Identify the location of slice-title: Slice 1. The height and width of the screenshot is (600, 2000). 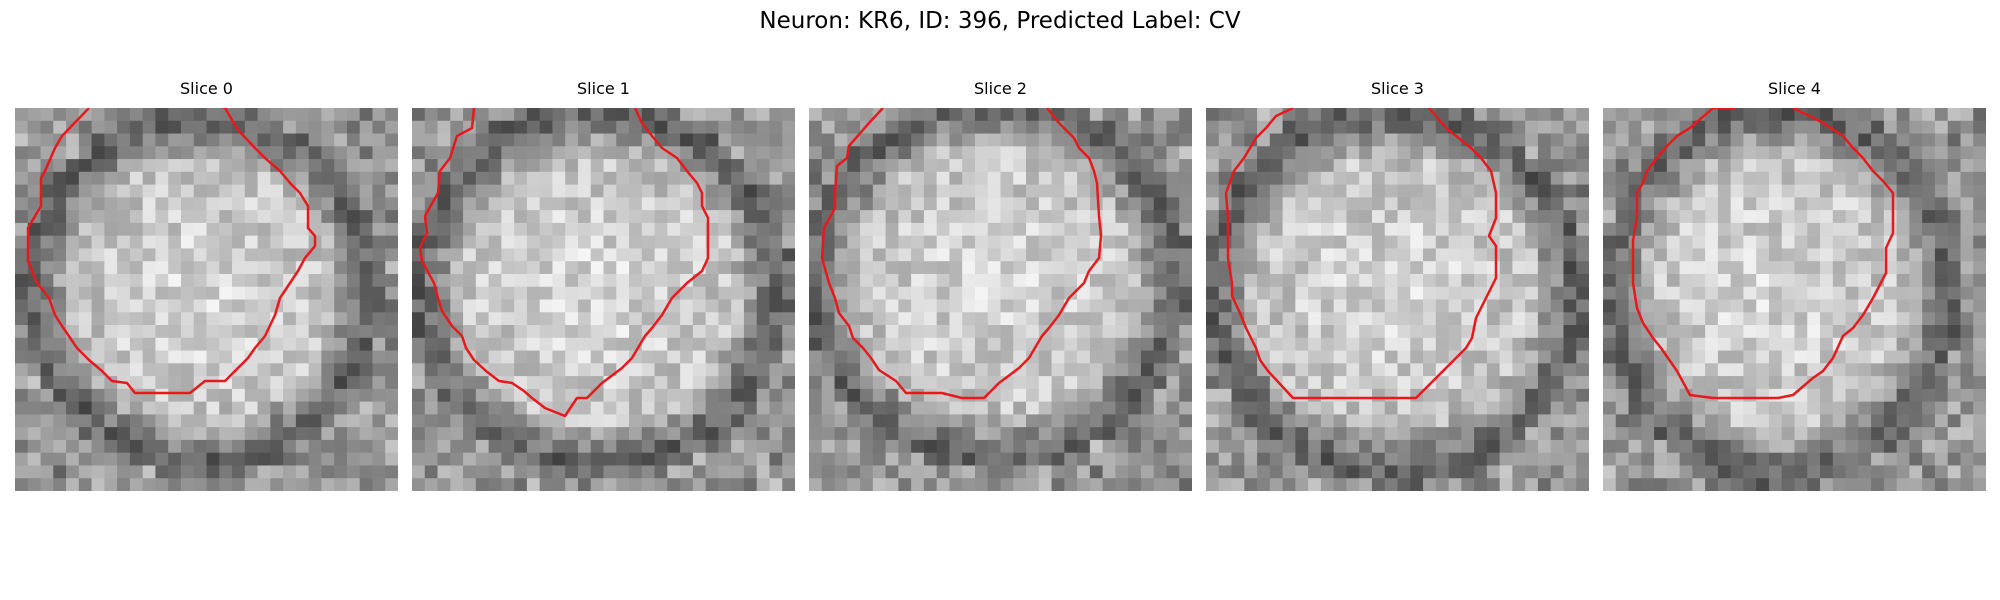
(603, 88).